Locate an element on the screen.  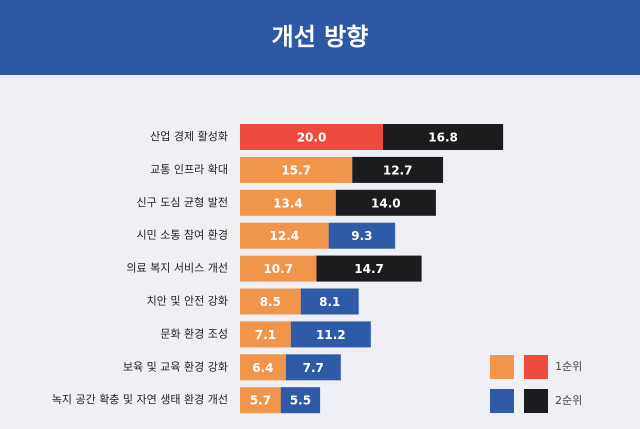
category-label: 녹지 공간 확충 및 자연 생태 환경 개선 is located at coordinates (140, 399).